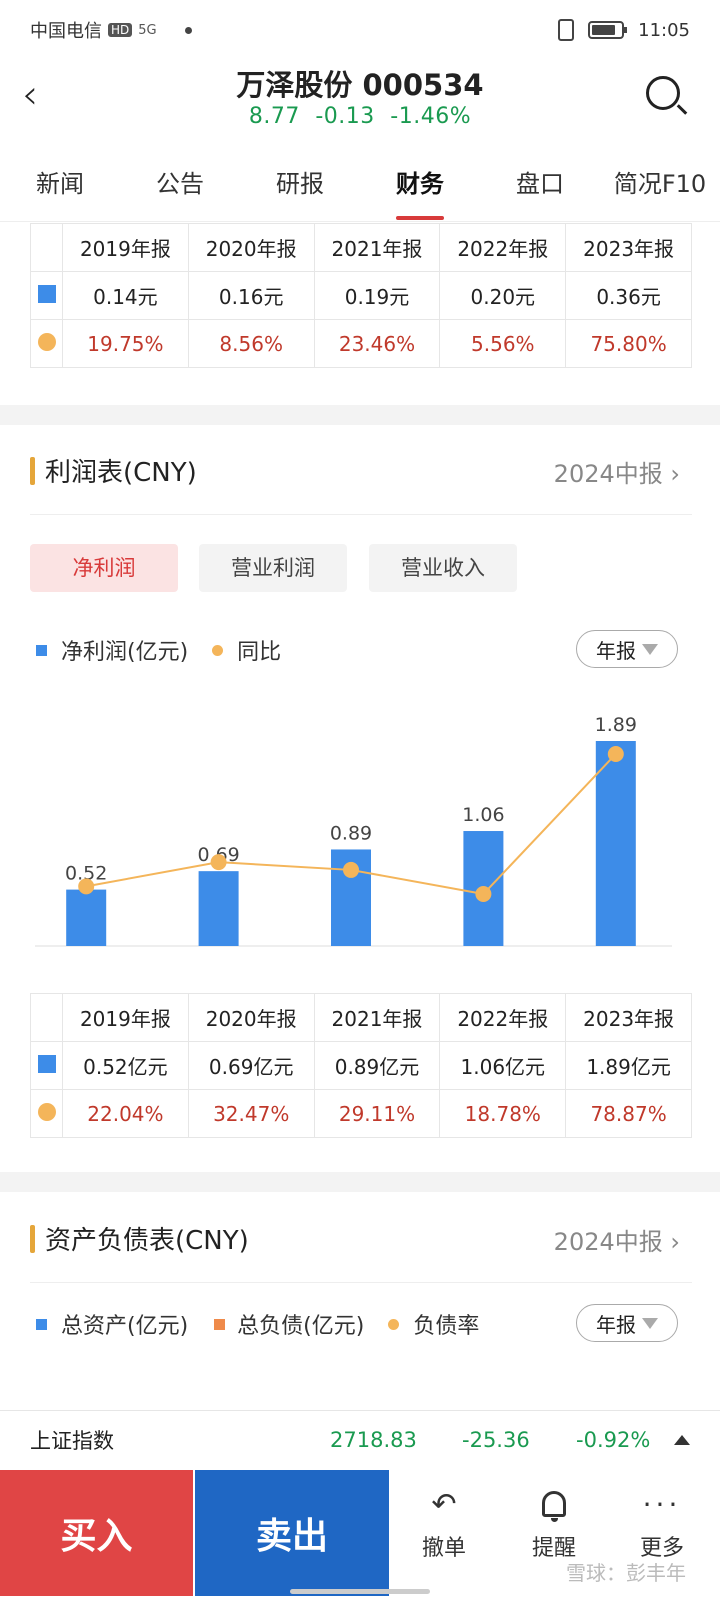 The height and width of the screenshot is (1600, 720). Describe the element at coordinates (125, 652) in the screenshot. I see `legend-bar-label: 净利润(亿元)` at that location.